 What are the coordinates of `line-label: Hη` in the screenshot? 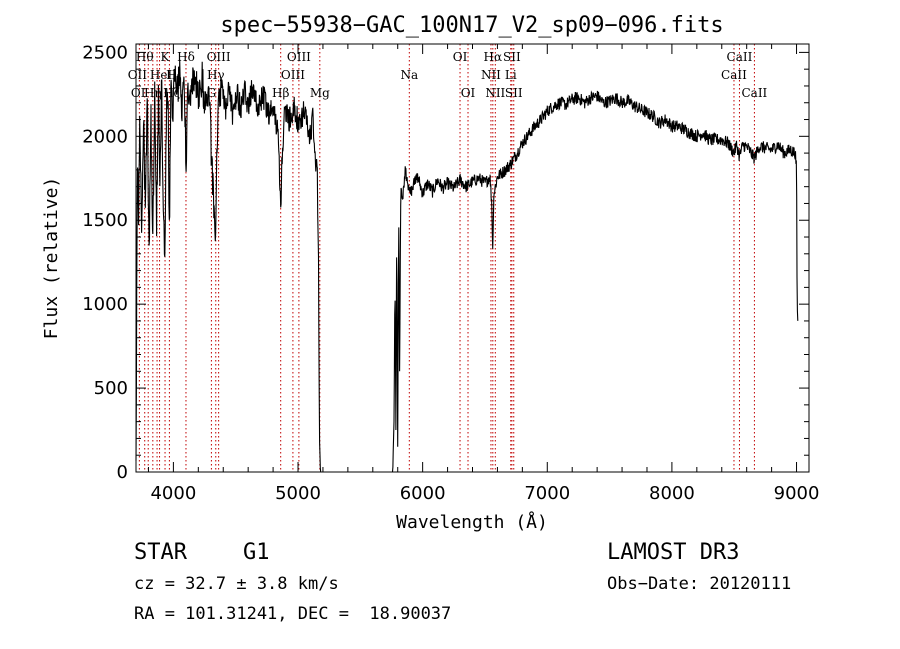 It's located at (153, 93).